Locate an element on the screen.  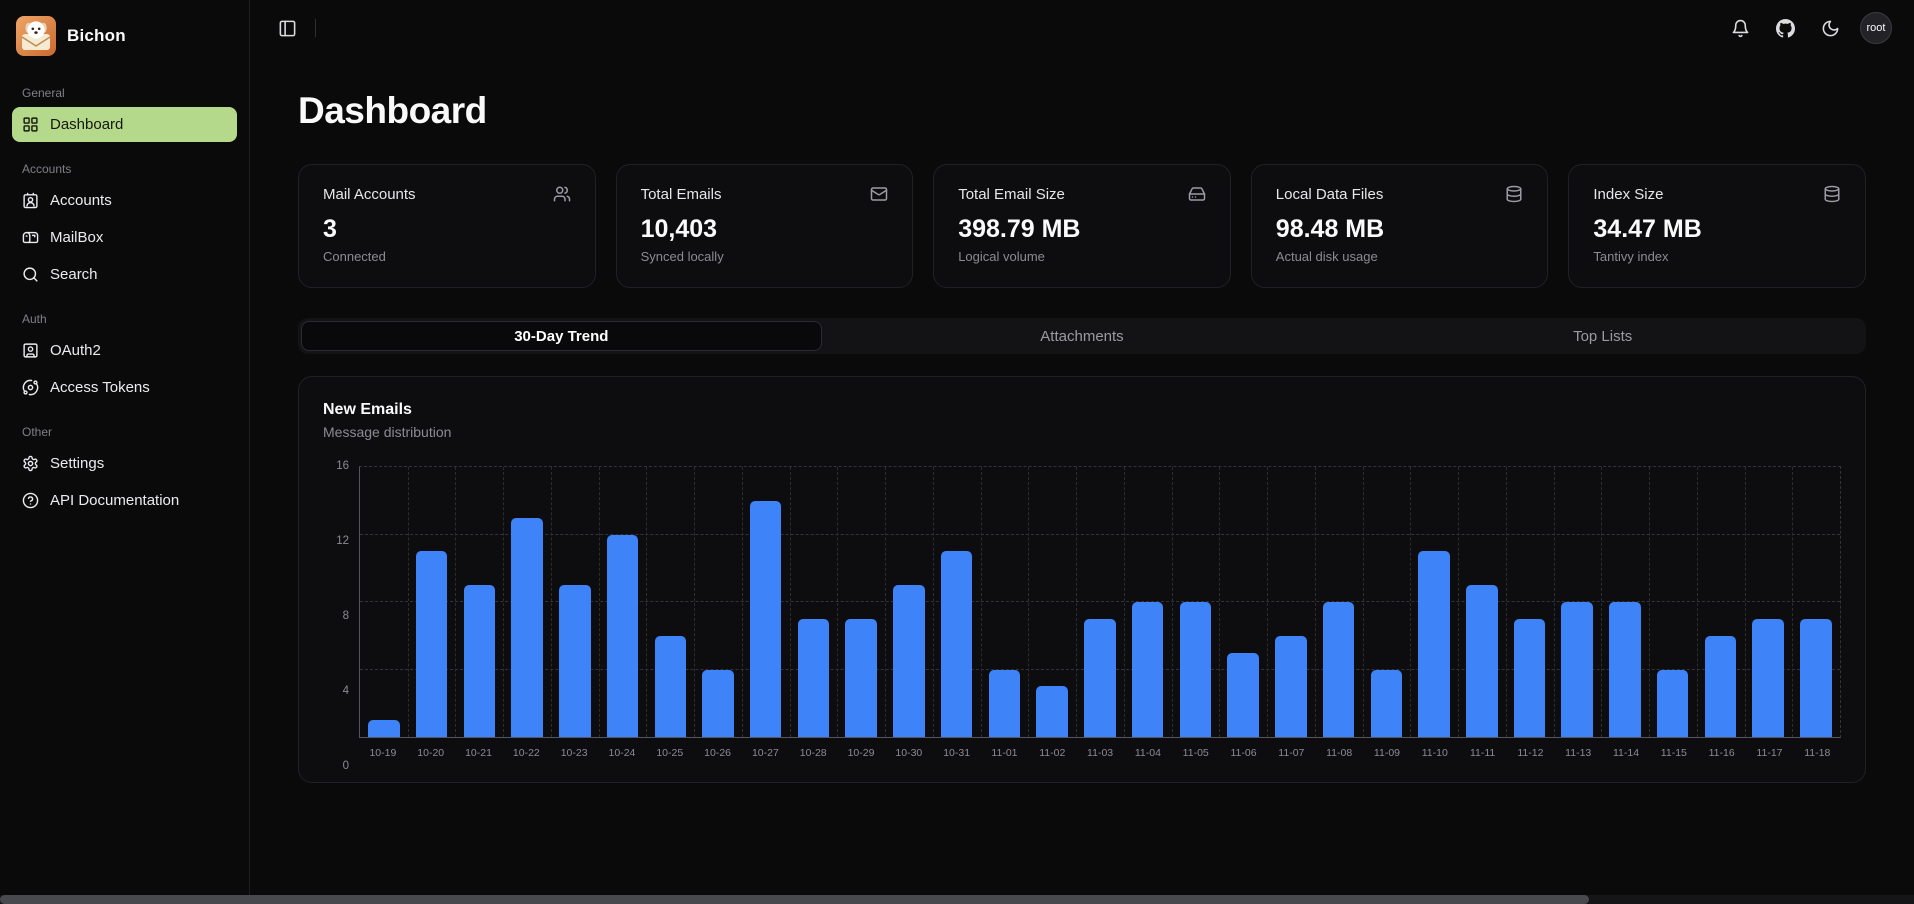
dashboard-icon is located at coordinates (30, 124).